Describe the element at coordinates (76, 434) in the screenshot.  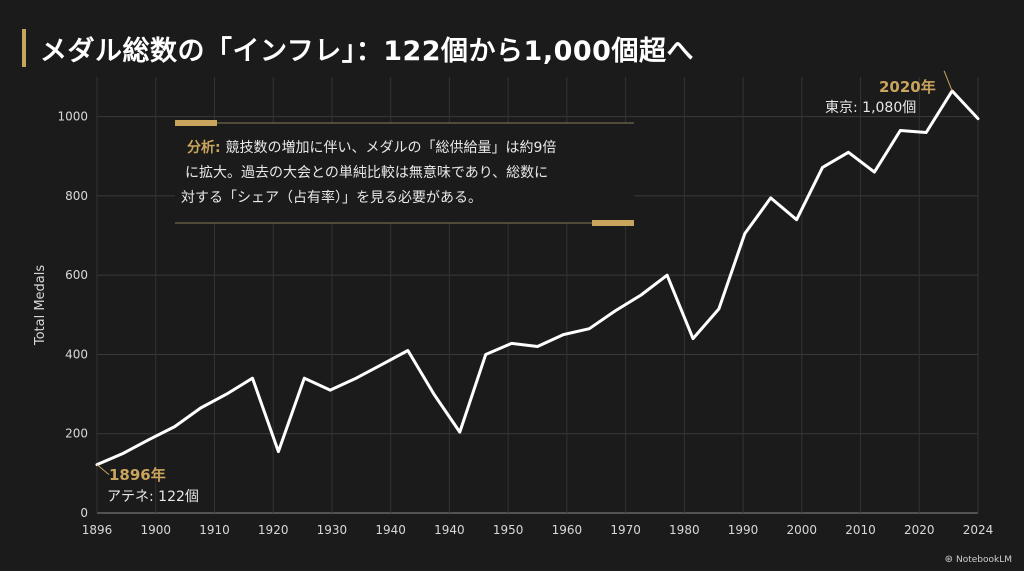
I see `y-tick-label: 200` at that location.